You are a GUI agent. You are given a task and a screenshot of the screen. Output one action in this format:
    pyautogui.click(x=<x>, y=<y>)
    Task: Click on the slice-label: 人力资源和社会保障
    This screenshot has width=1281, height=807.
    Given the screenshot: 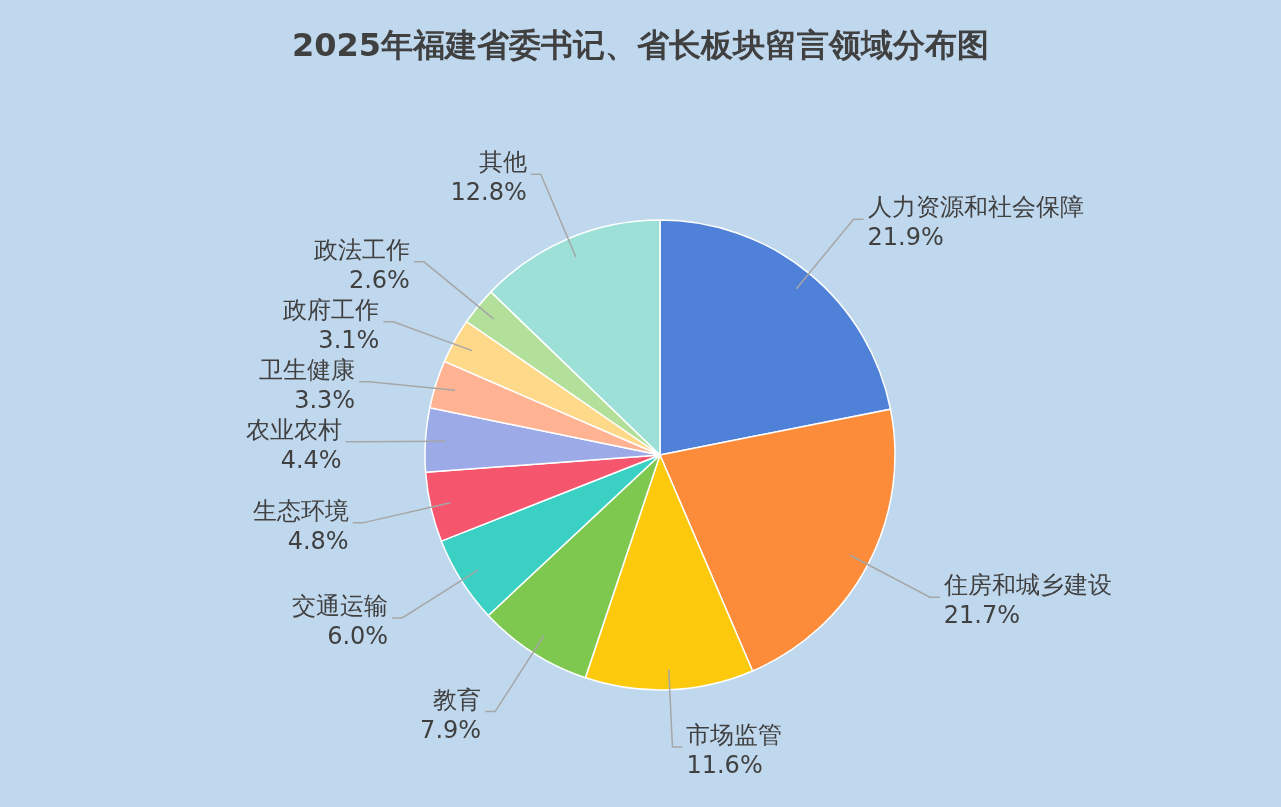 What is the action you would take?
    pyautogui.click(x=975, y=207)
    